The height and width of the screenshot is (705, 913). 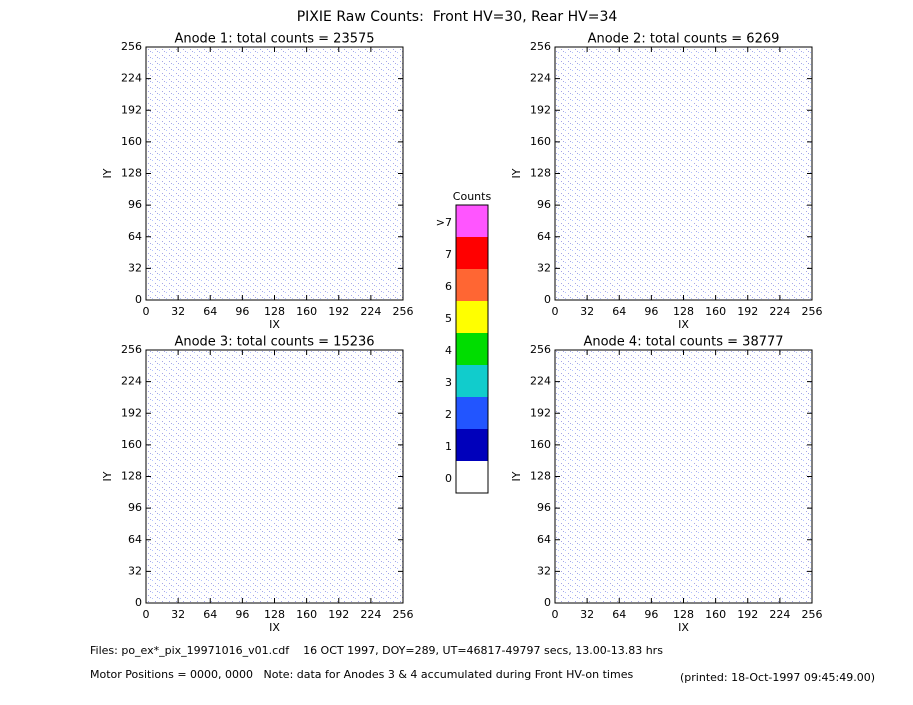 I want to click on colorbar-label: >7, so click(x=444, y=222).